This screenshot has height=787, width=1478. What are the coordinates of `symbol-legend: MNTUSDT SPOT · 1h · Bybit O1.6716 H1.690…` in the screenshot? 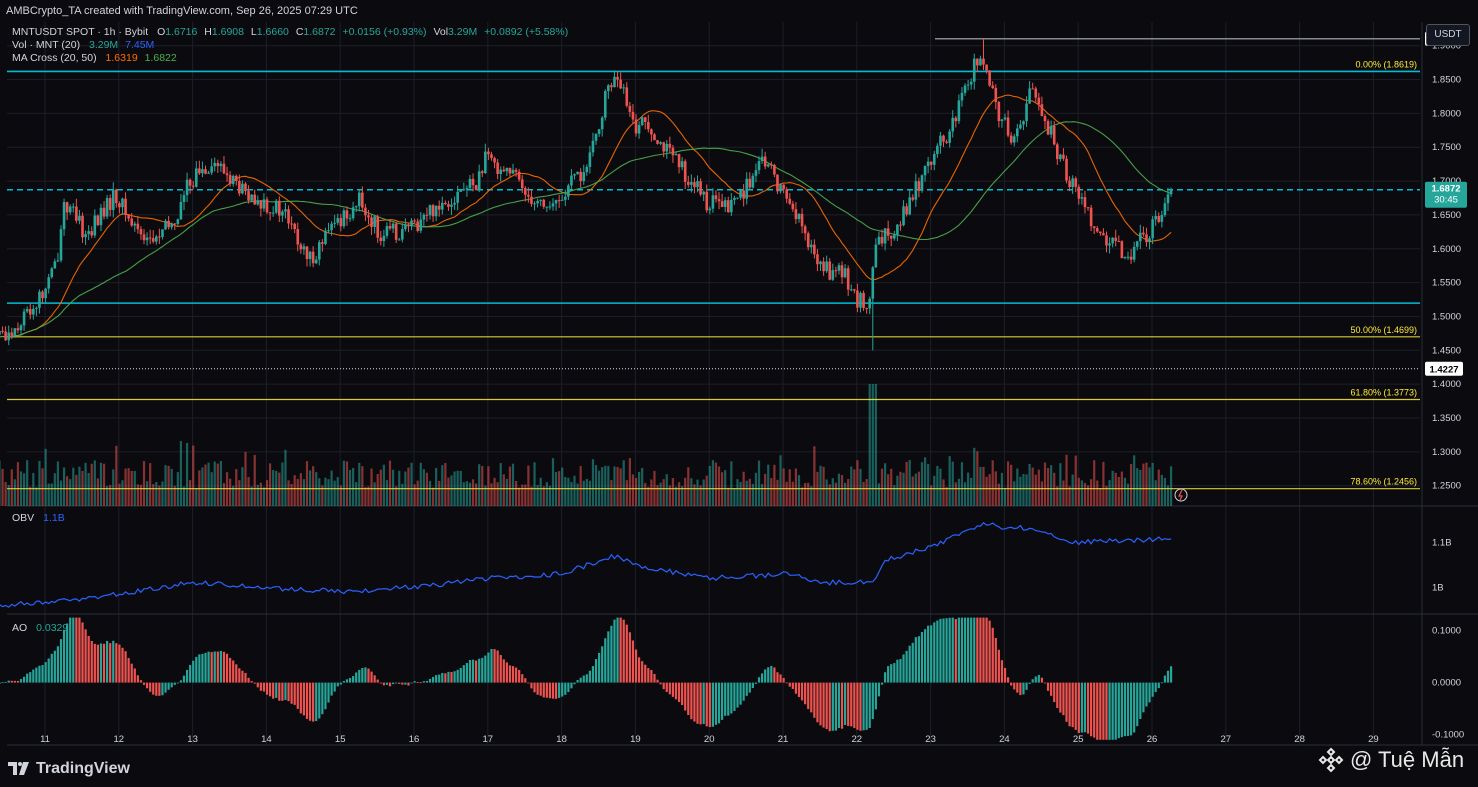 It's located at (290, 32).